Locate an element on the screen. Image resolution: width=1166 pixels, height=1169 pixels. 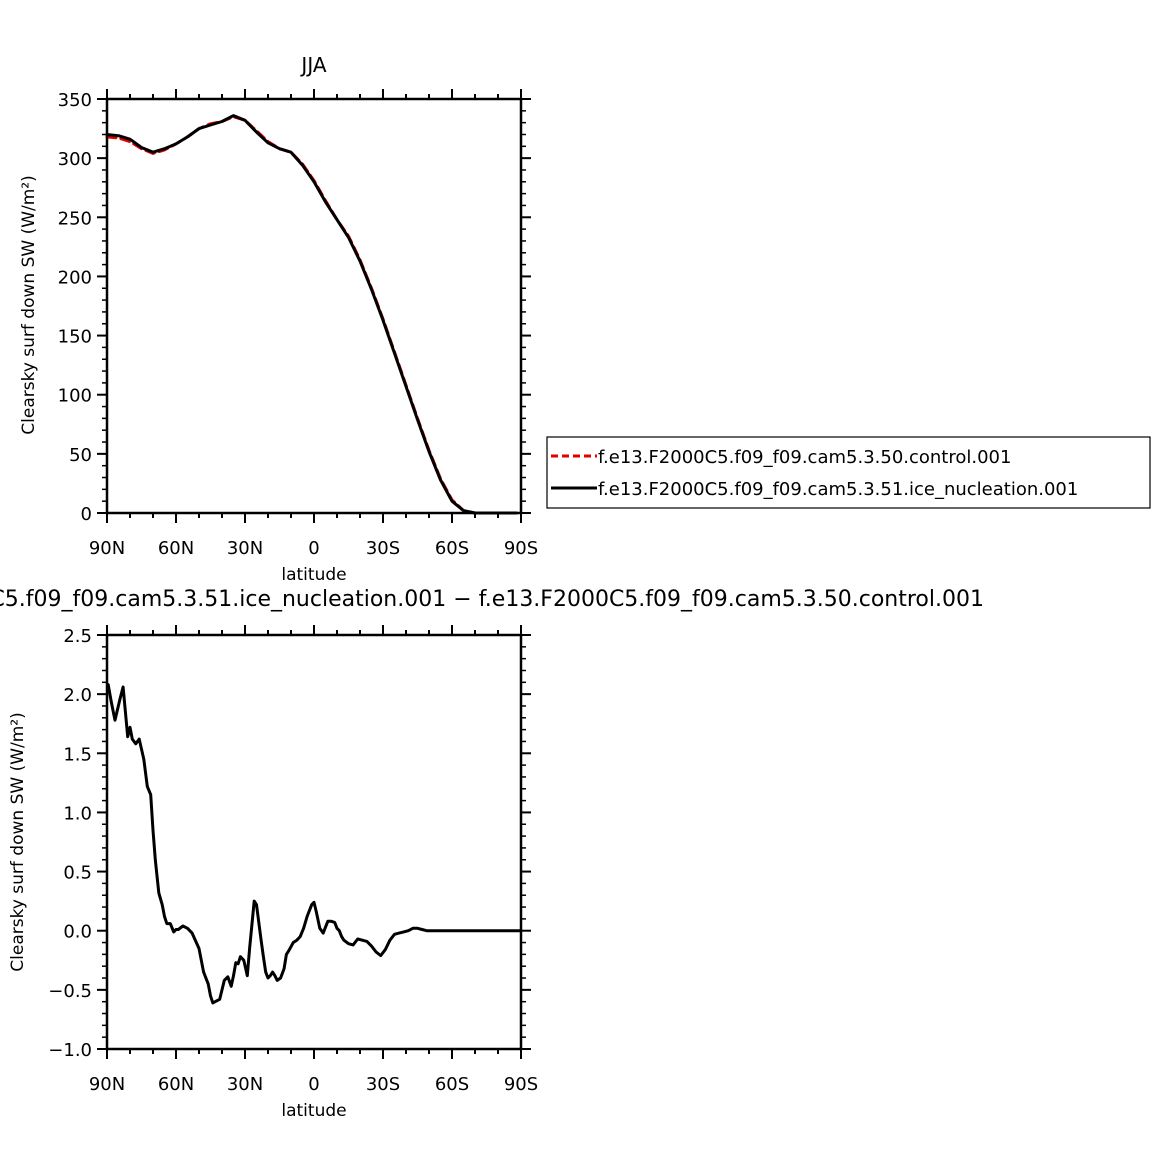
bottom-y-tick-label: 0.5 is located at coordinates (77, 873).